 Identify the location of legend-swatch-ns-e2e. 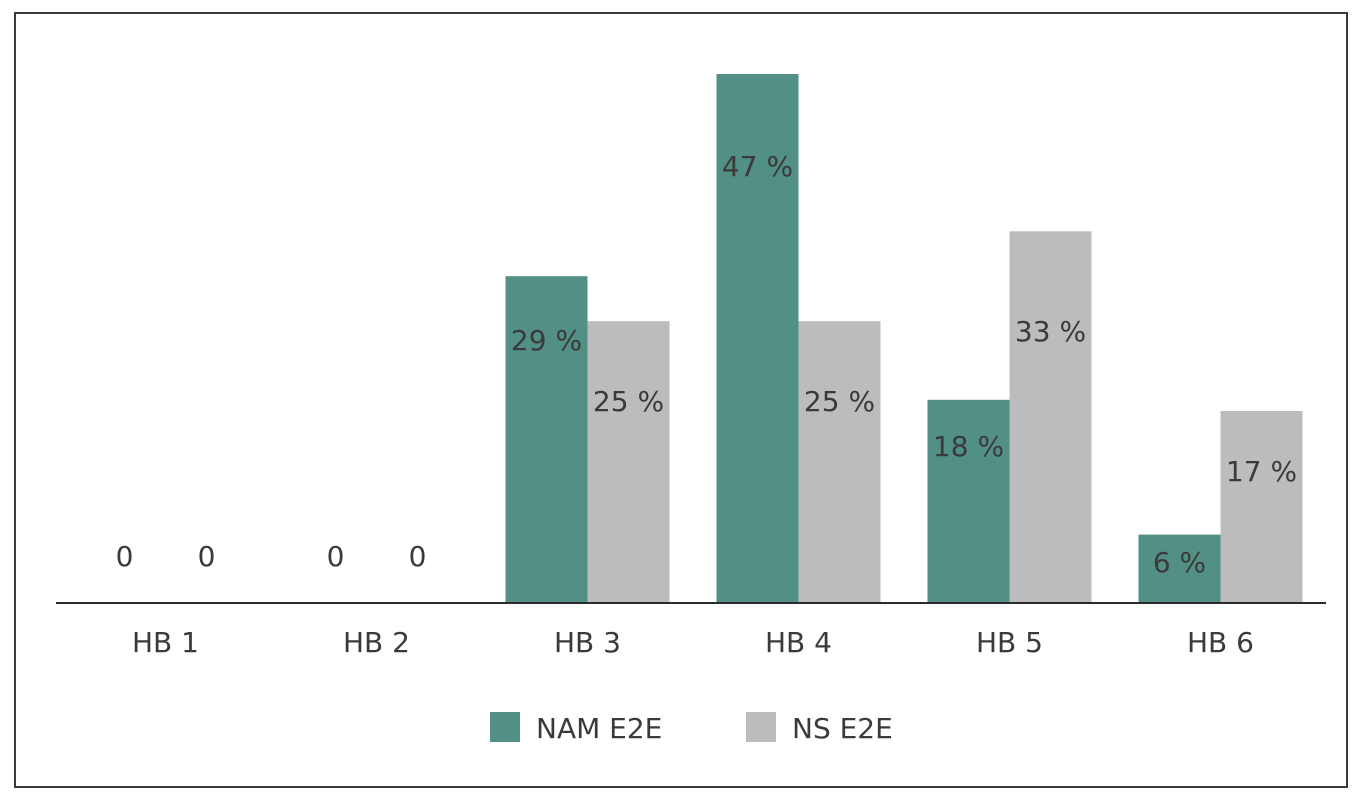
(761, 727).